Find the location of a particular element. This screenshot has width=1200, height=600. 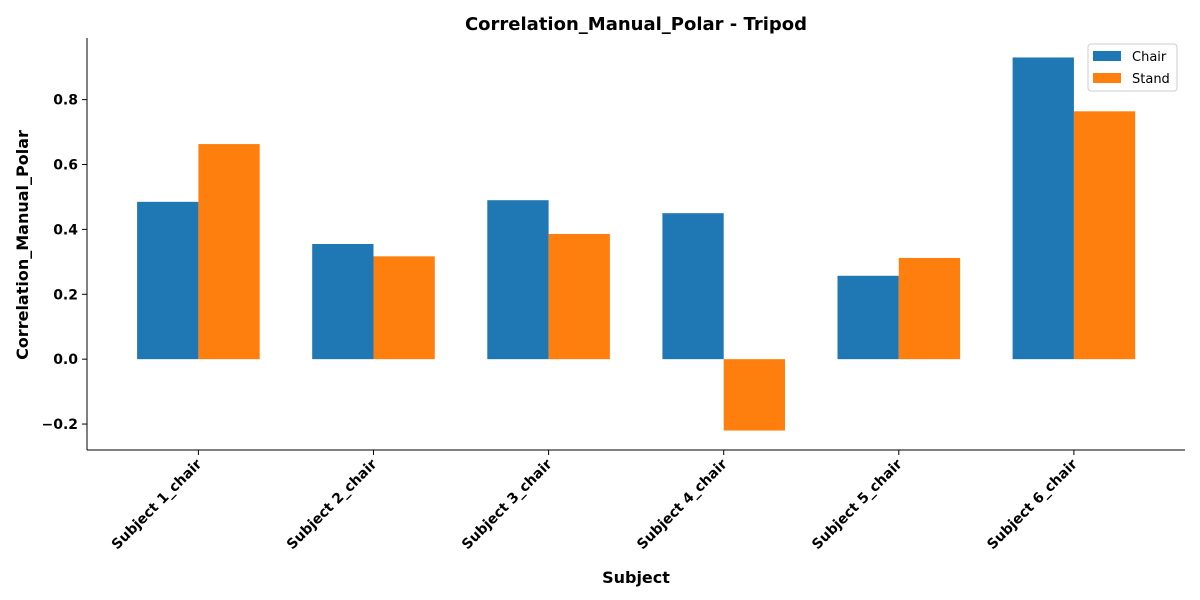

y-tick-label: 0.6 is located at coordinates (65, 166).